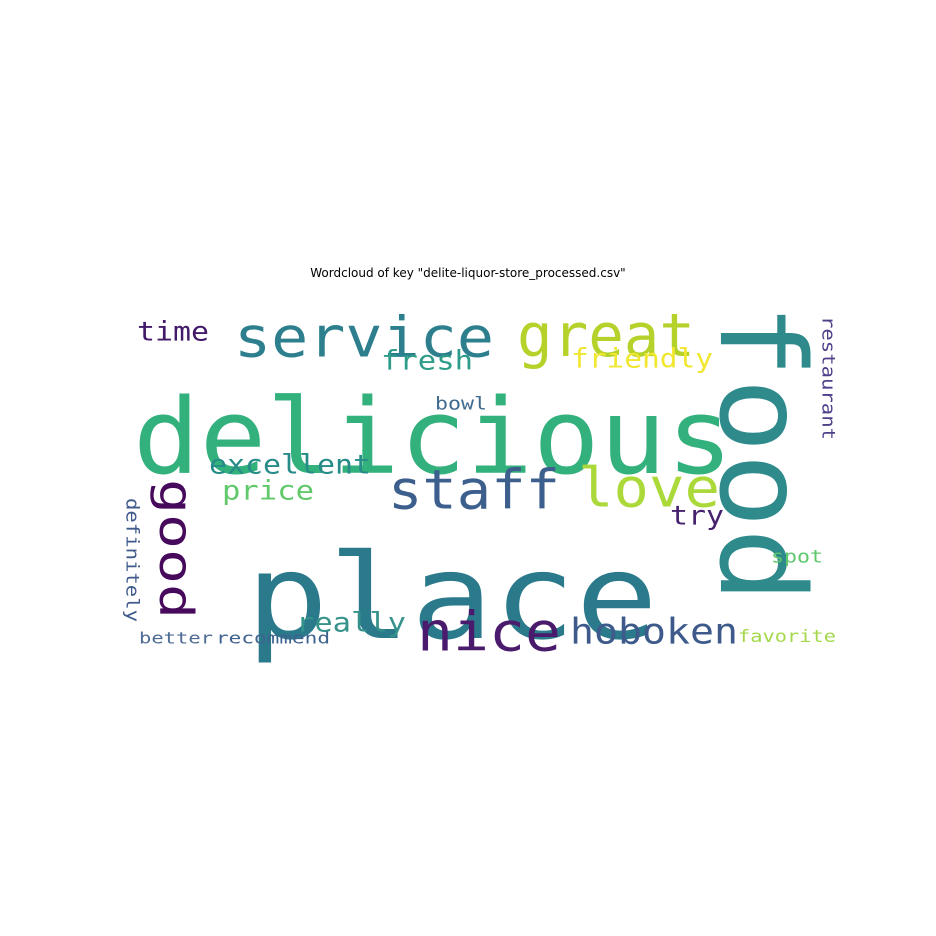  Describe the element at coordinates (173, 332) in the screenshot. I see `word-time: time` at that location.